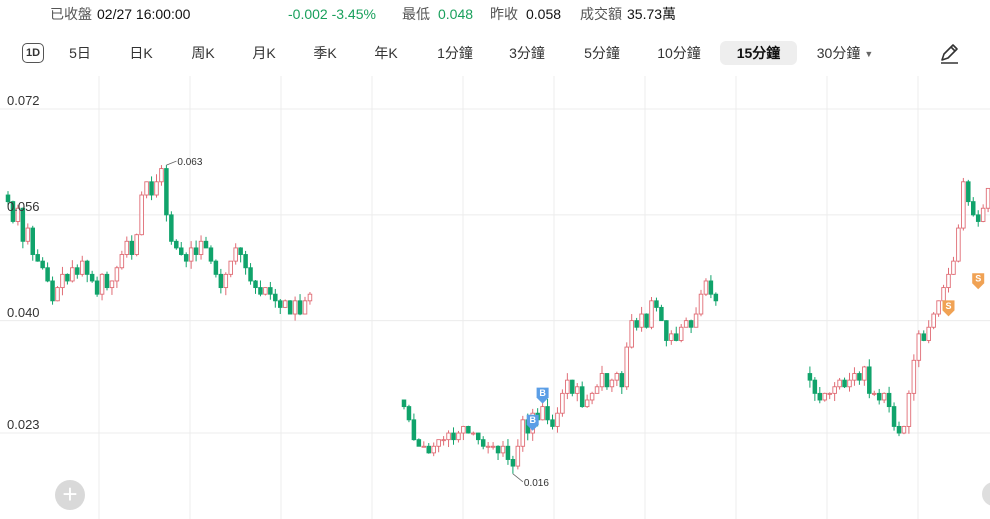 This screenshot has height=519, width=990. Describe the element at coordinates (171, 163) in the screenshot. I see `high-annotation-line` at that location.